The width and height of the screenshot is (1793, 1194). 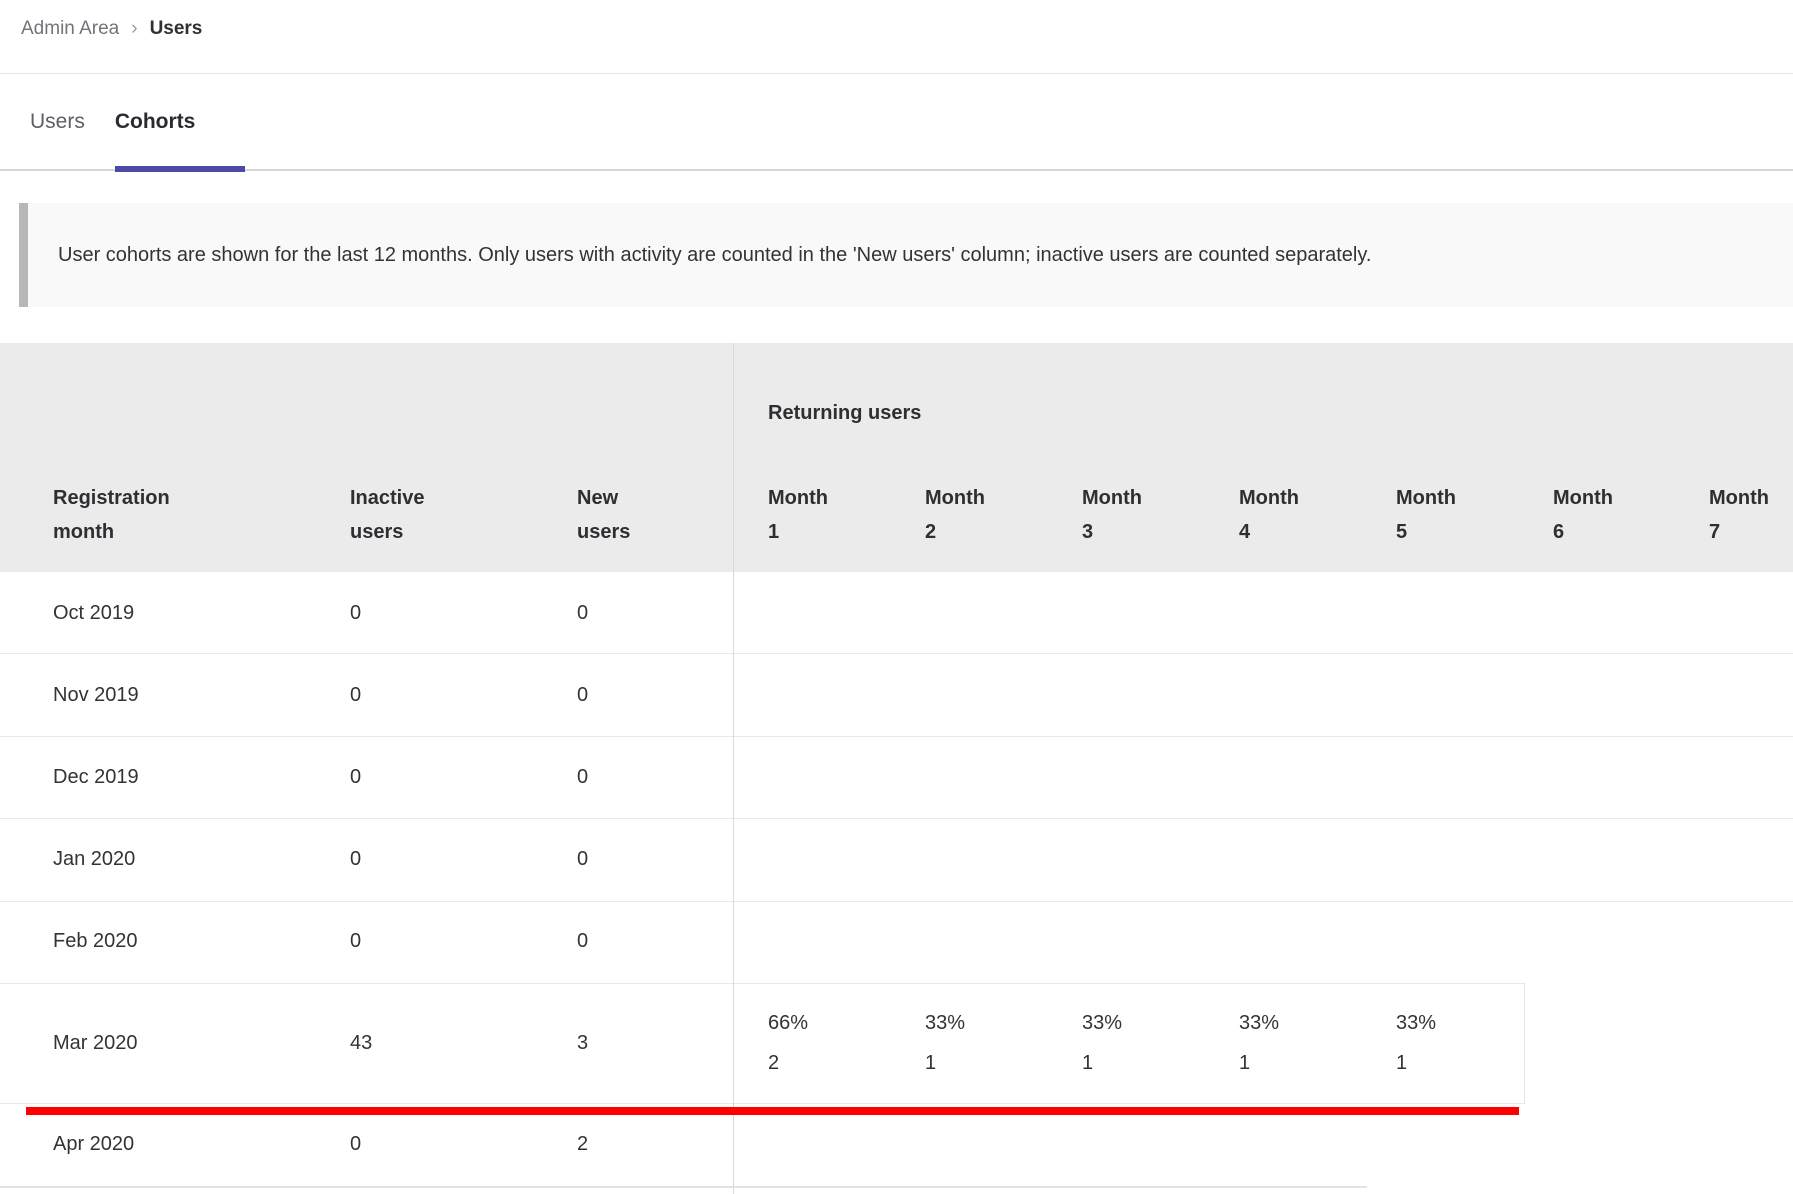 I want to click on cell-registration-month: Feb 2020, so click(x=95, y=941).